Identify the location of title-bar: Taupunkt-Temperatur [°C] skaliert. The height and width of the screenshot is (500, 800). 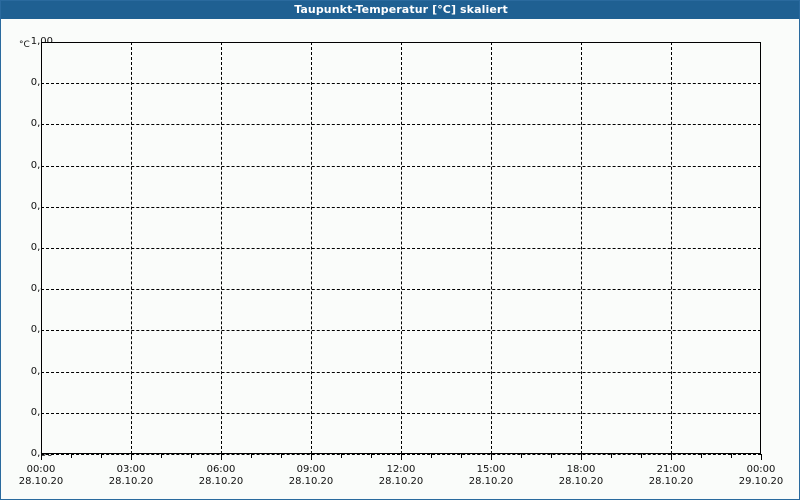
(400, 10).